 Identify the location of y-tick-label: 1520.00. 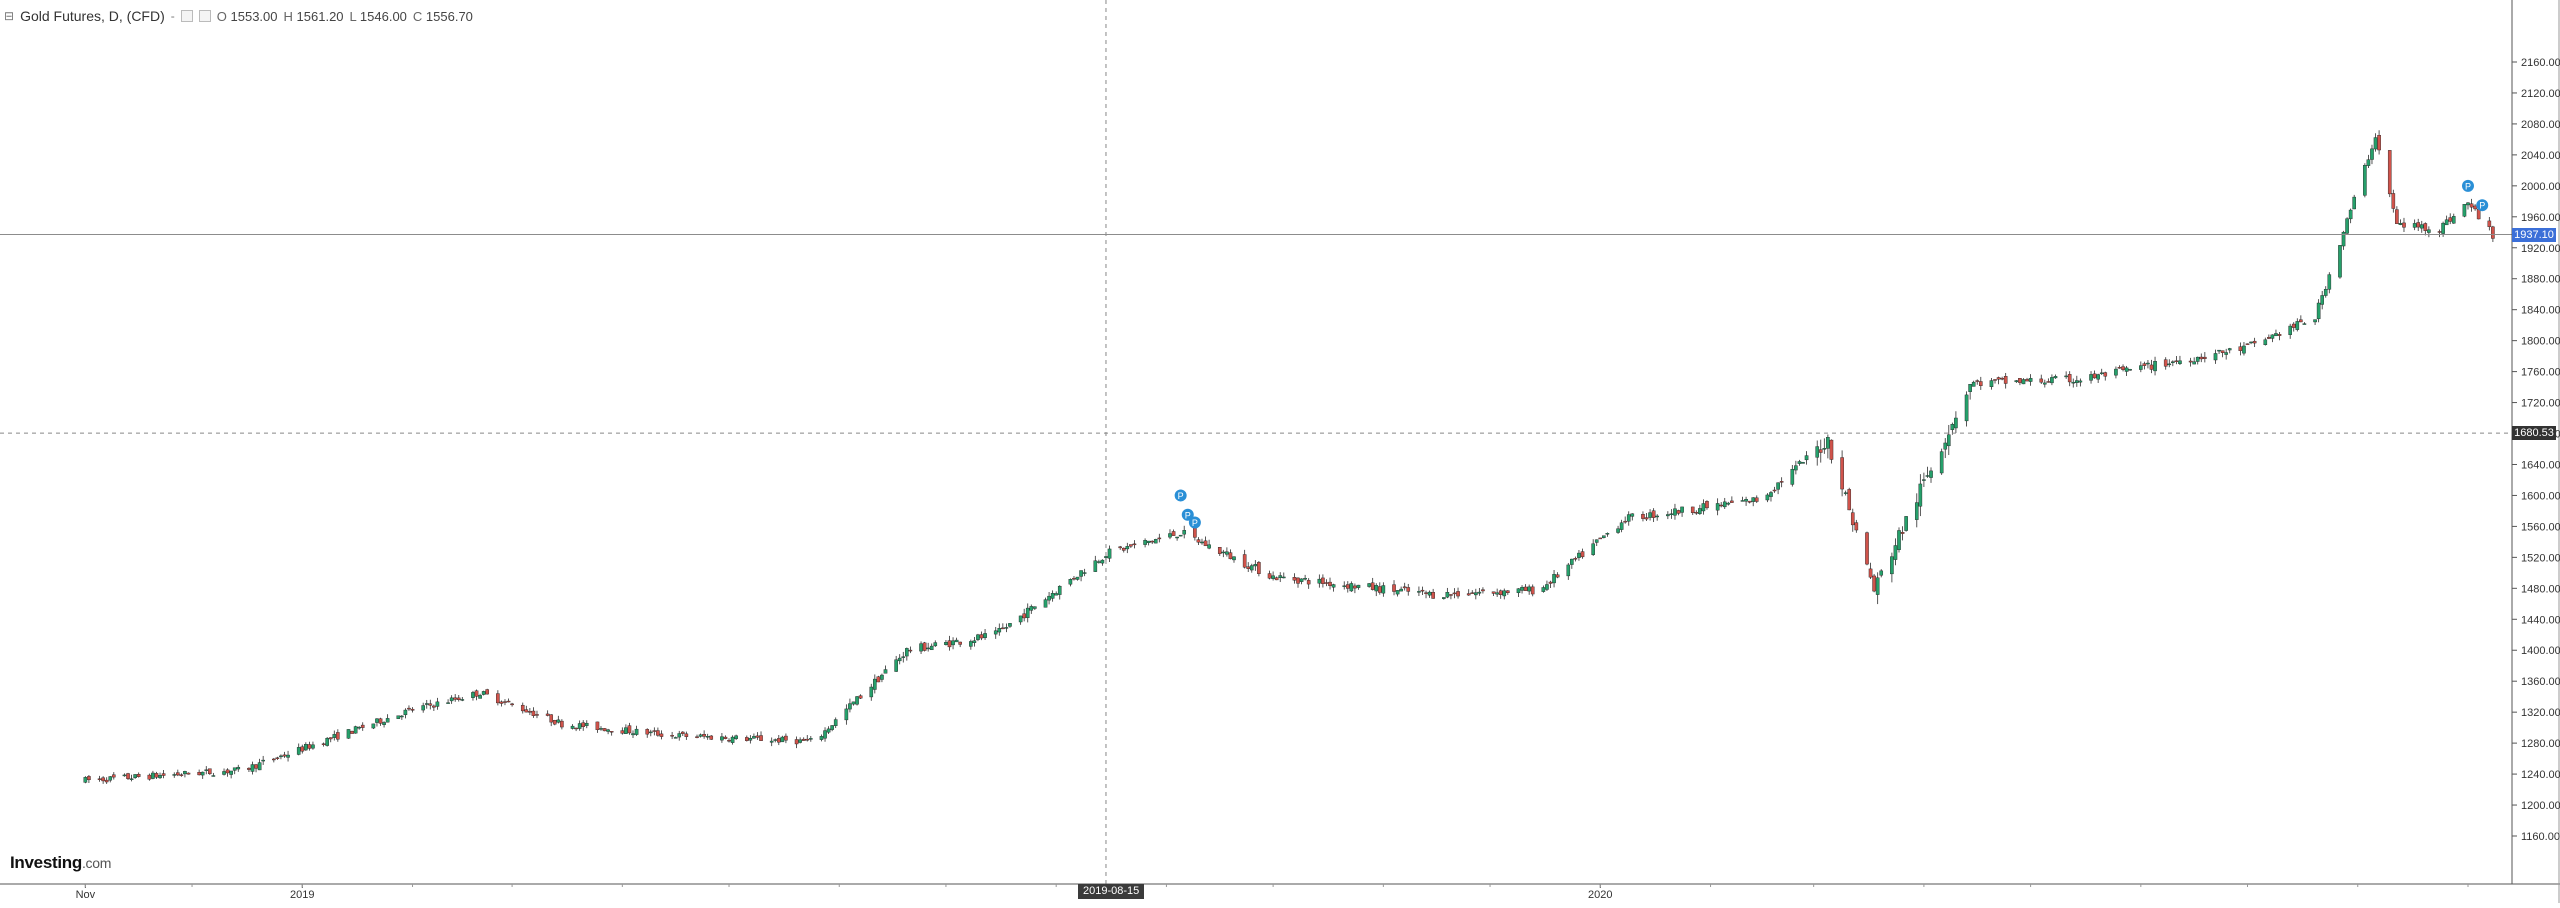
(2540, 558).